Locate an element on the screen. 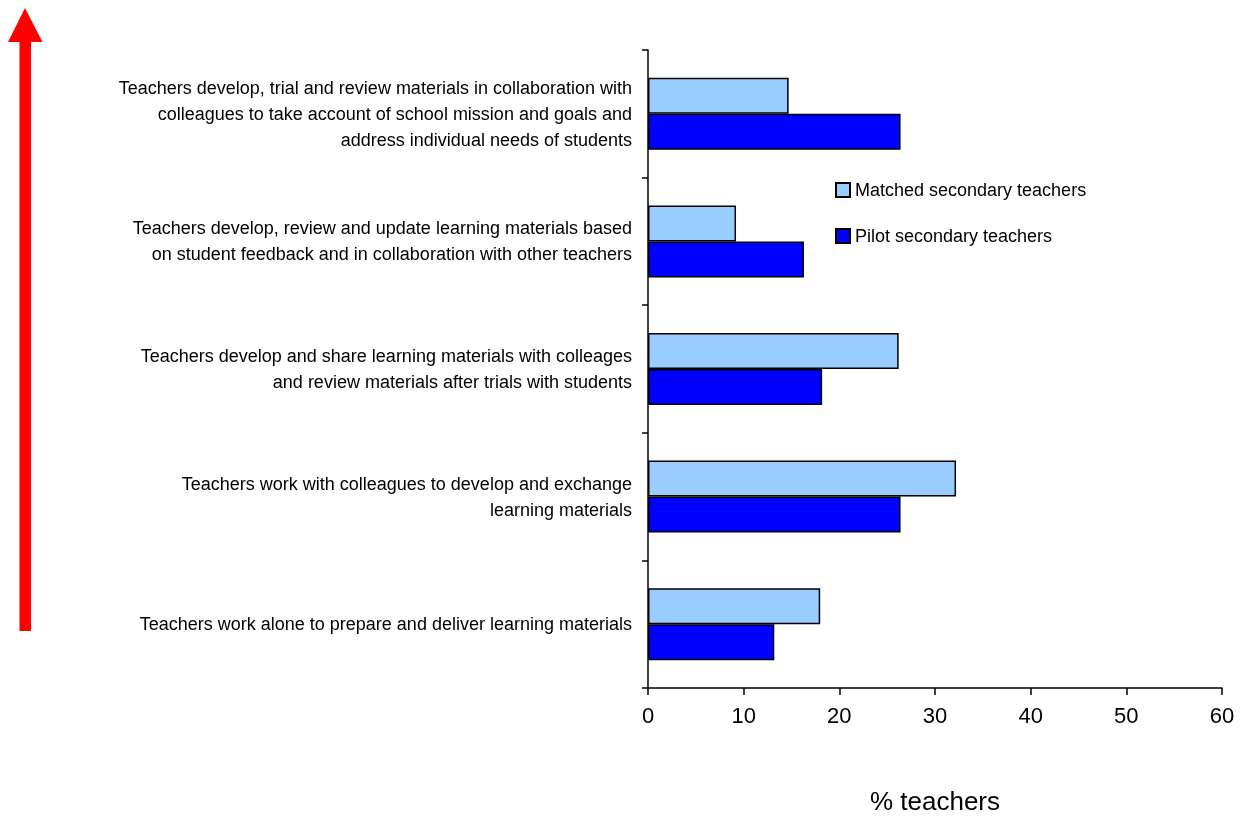 The image size is (1249, 821). y-tick-label: Teachers develop and share learning materials with colleages and review materials after trials with students is located at coordinates (386, 369).